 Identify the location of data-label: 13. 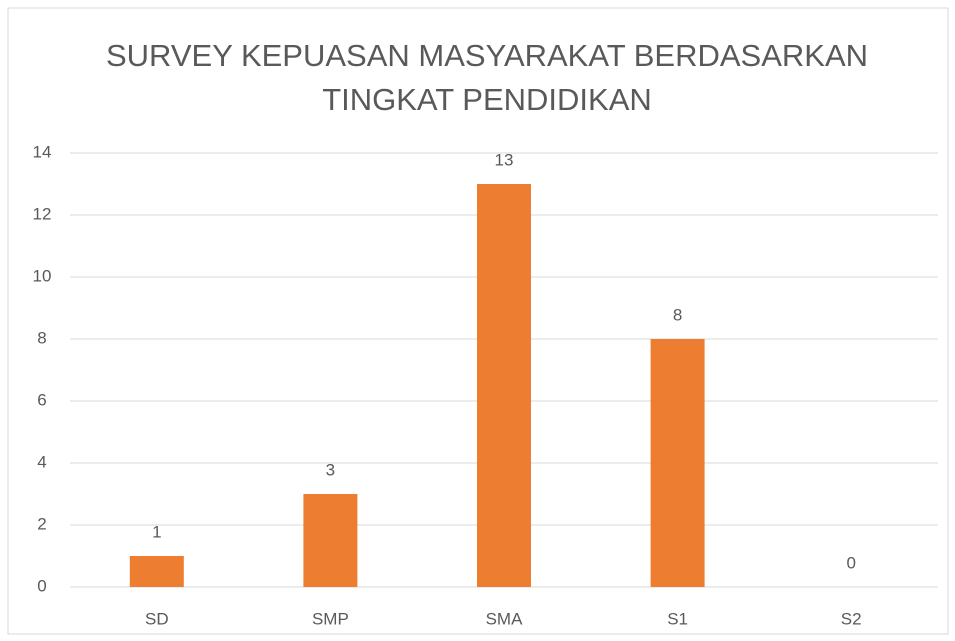
(504, 159).